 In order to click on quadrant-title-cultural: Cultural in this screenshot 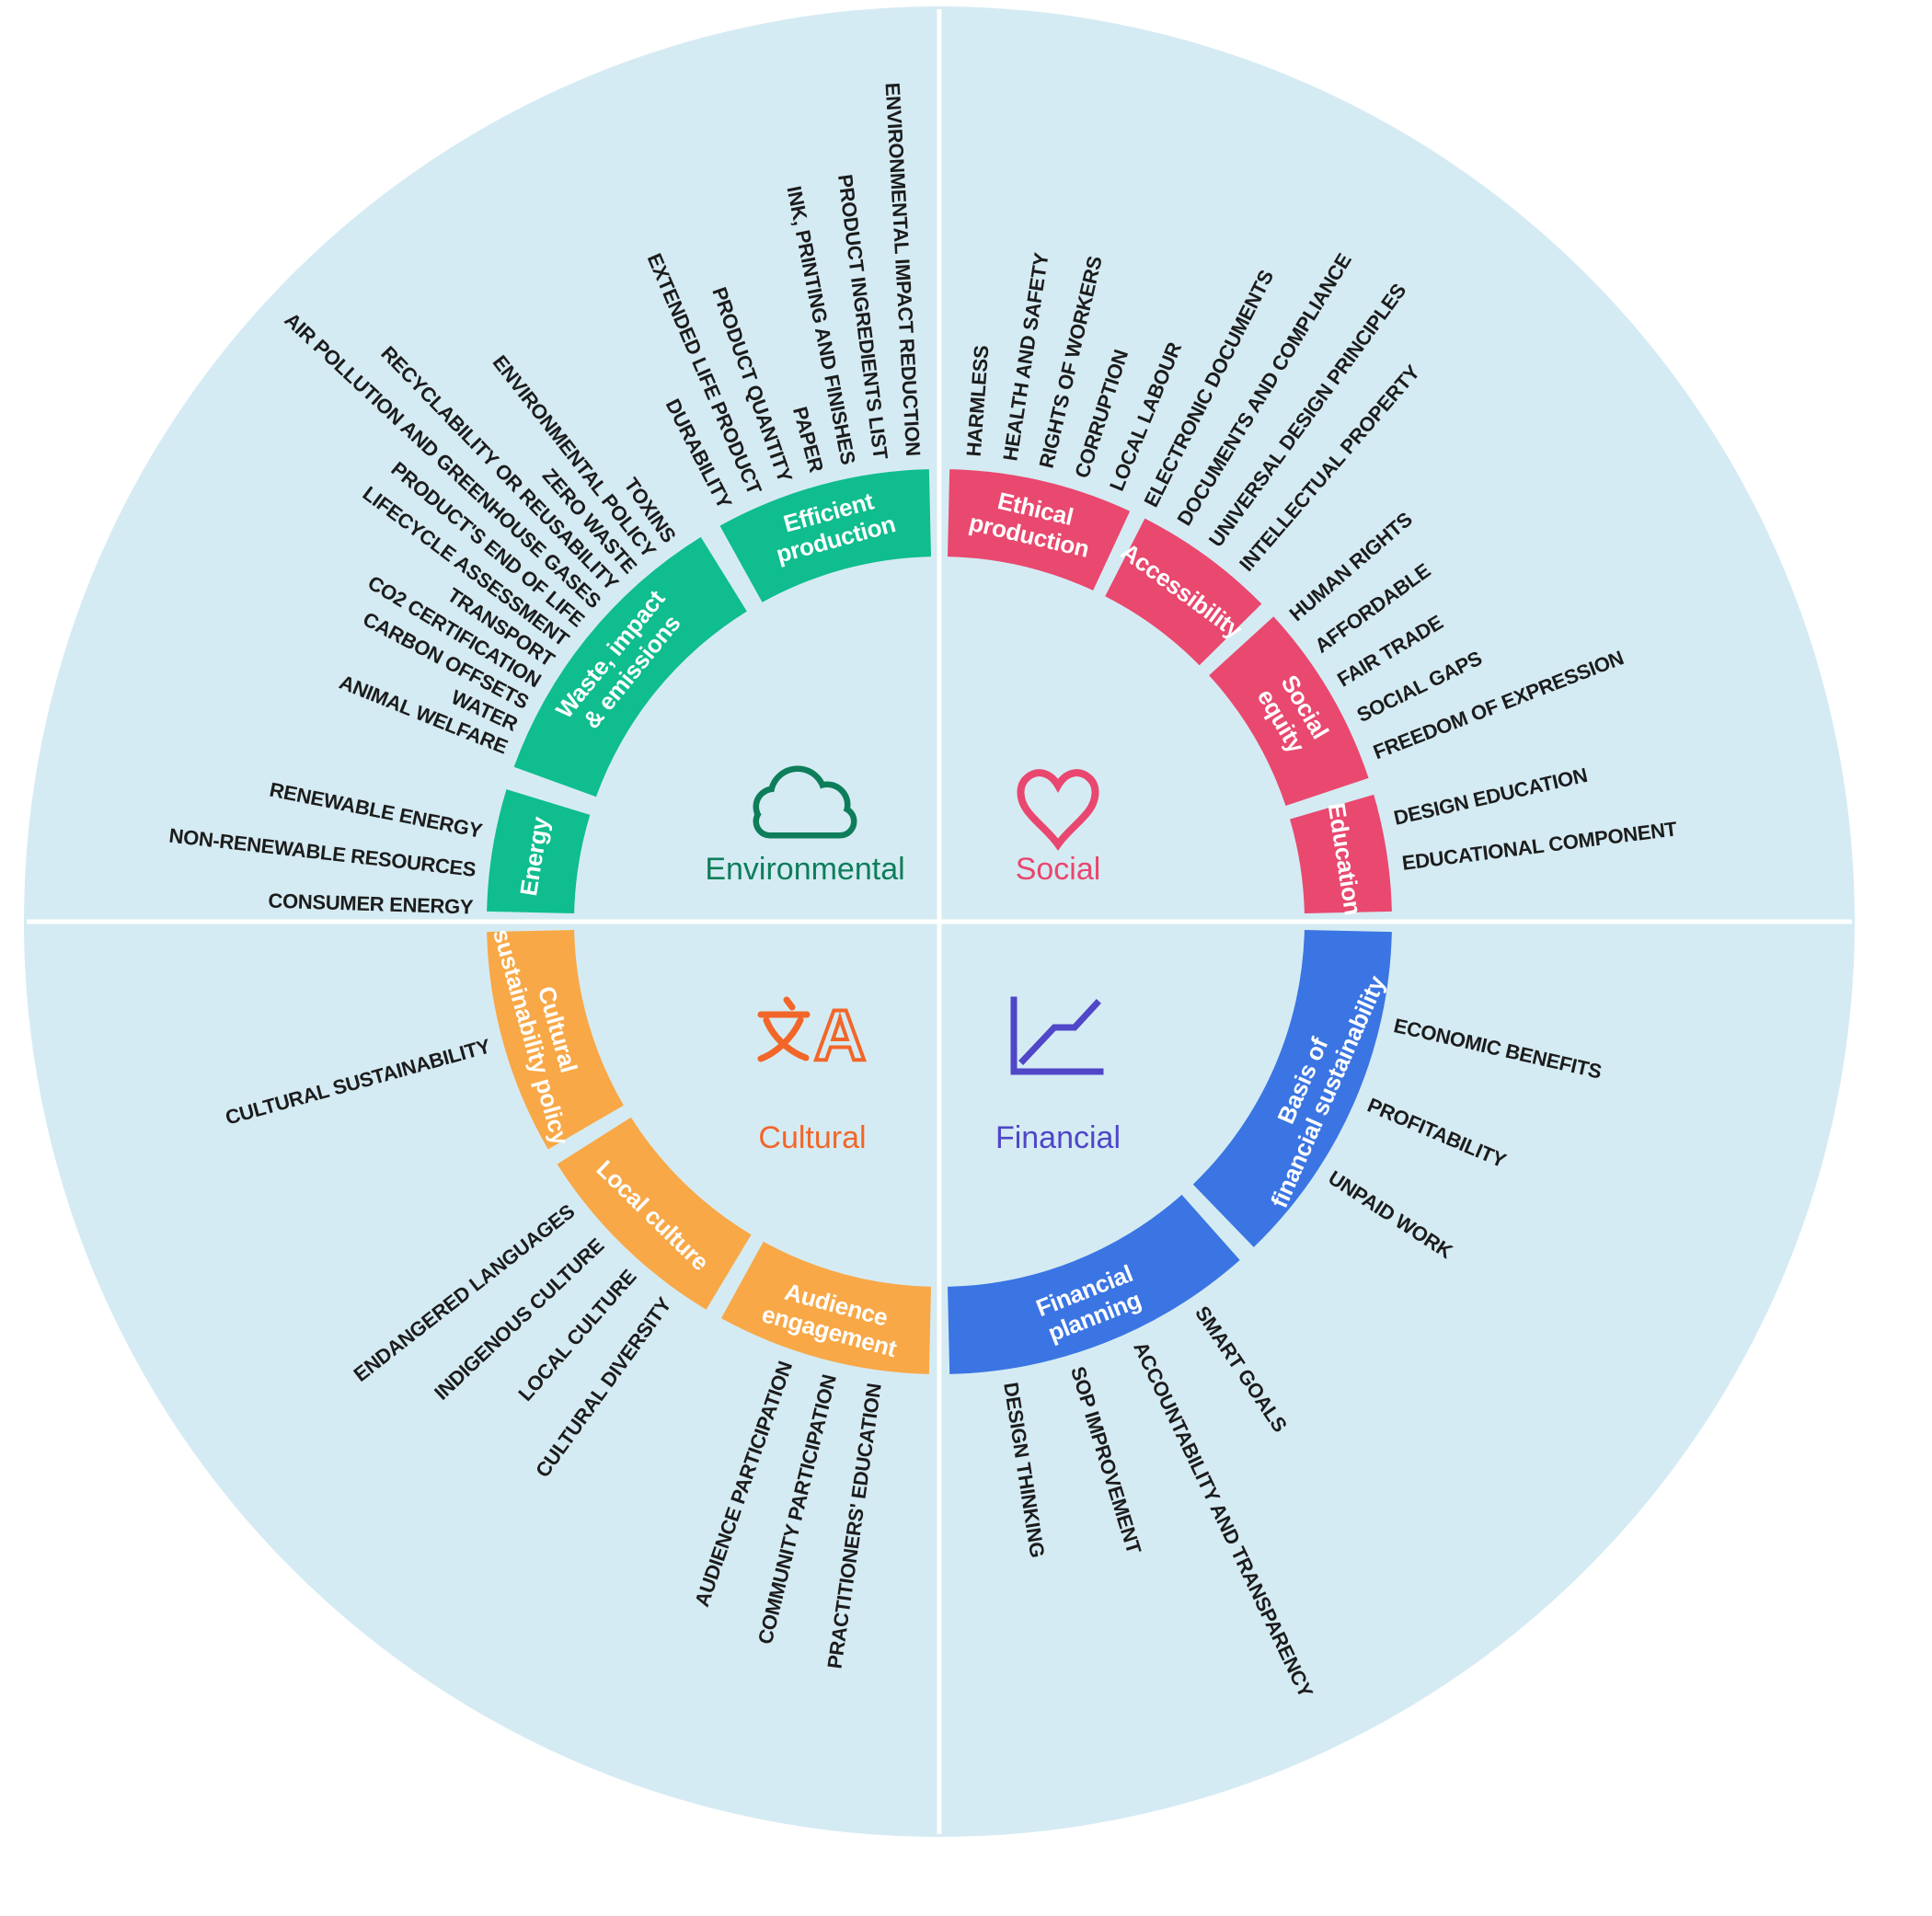, I will do `click(812, 1137)`.